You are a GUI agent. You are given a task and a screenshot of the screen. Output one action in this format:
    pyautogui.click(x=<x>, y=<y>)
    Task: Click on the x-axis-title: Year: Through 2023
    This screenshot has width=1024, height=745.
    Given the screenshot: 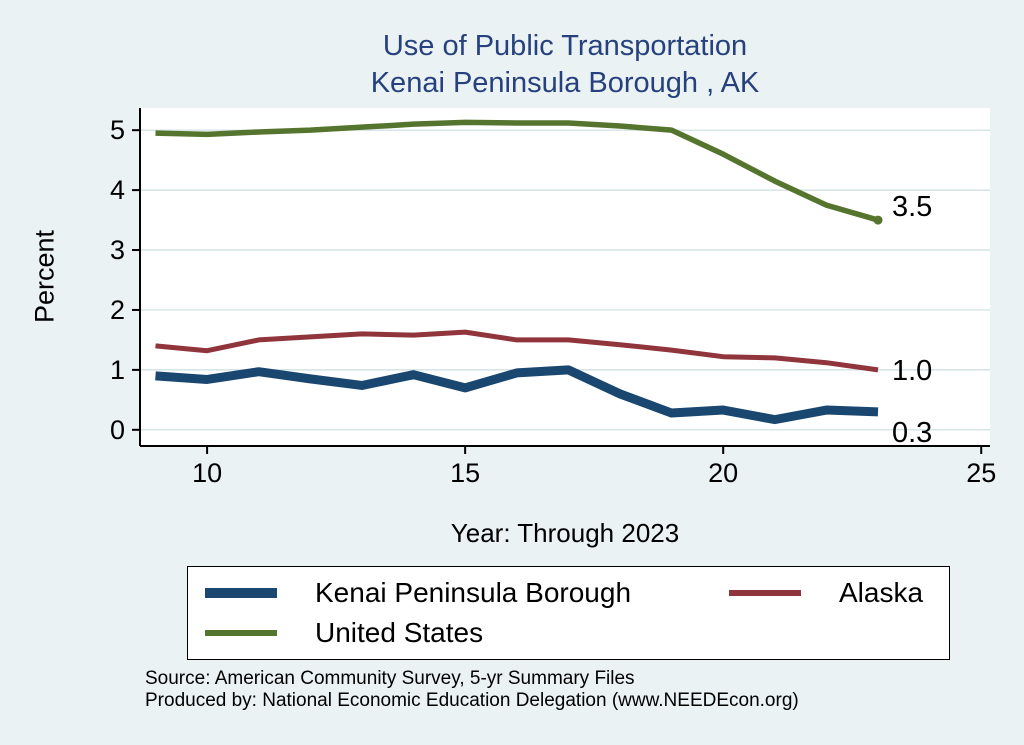 What is the action you would take?
    pyautogui.click(x=565, y=533)
    